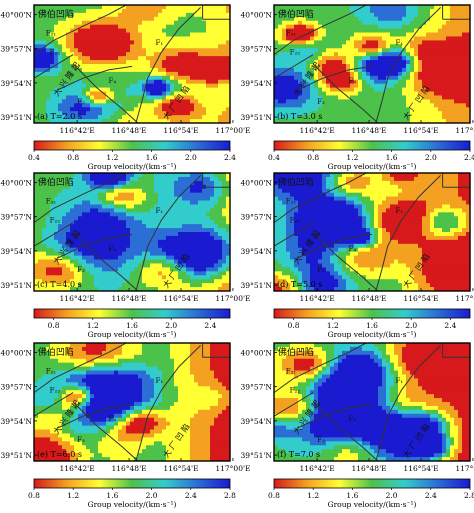  What do you see at coordinates (296, 14) in the screenshot?
I see `region-label: 佛伯凹陷` at bounding box center [296, 14].